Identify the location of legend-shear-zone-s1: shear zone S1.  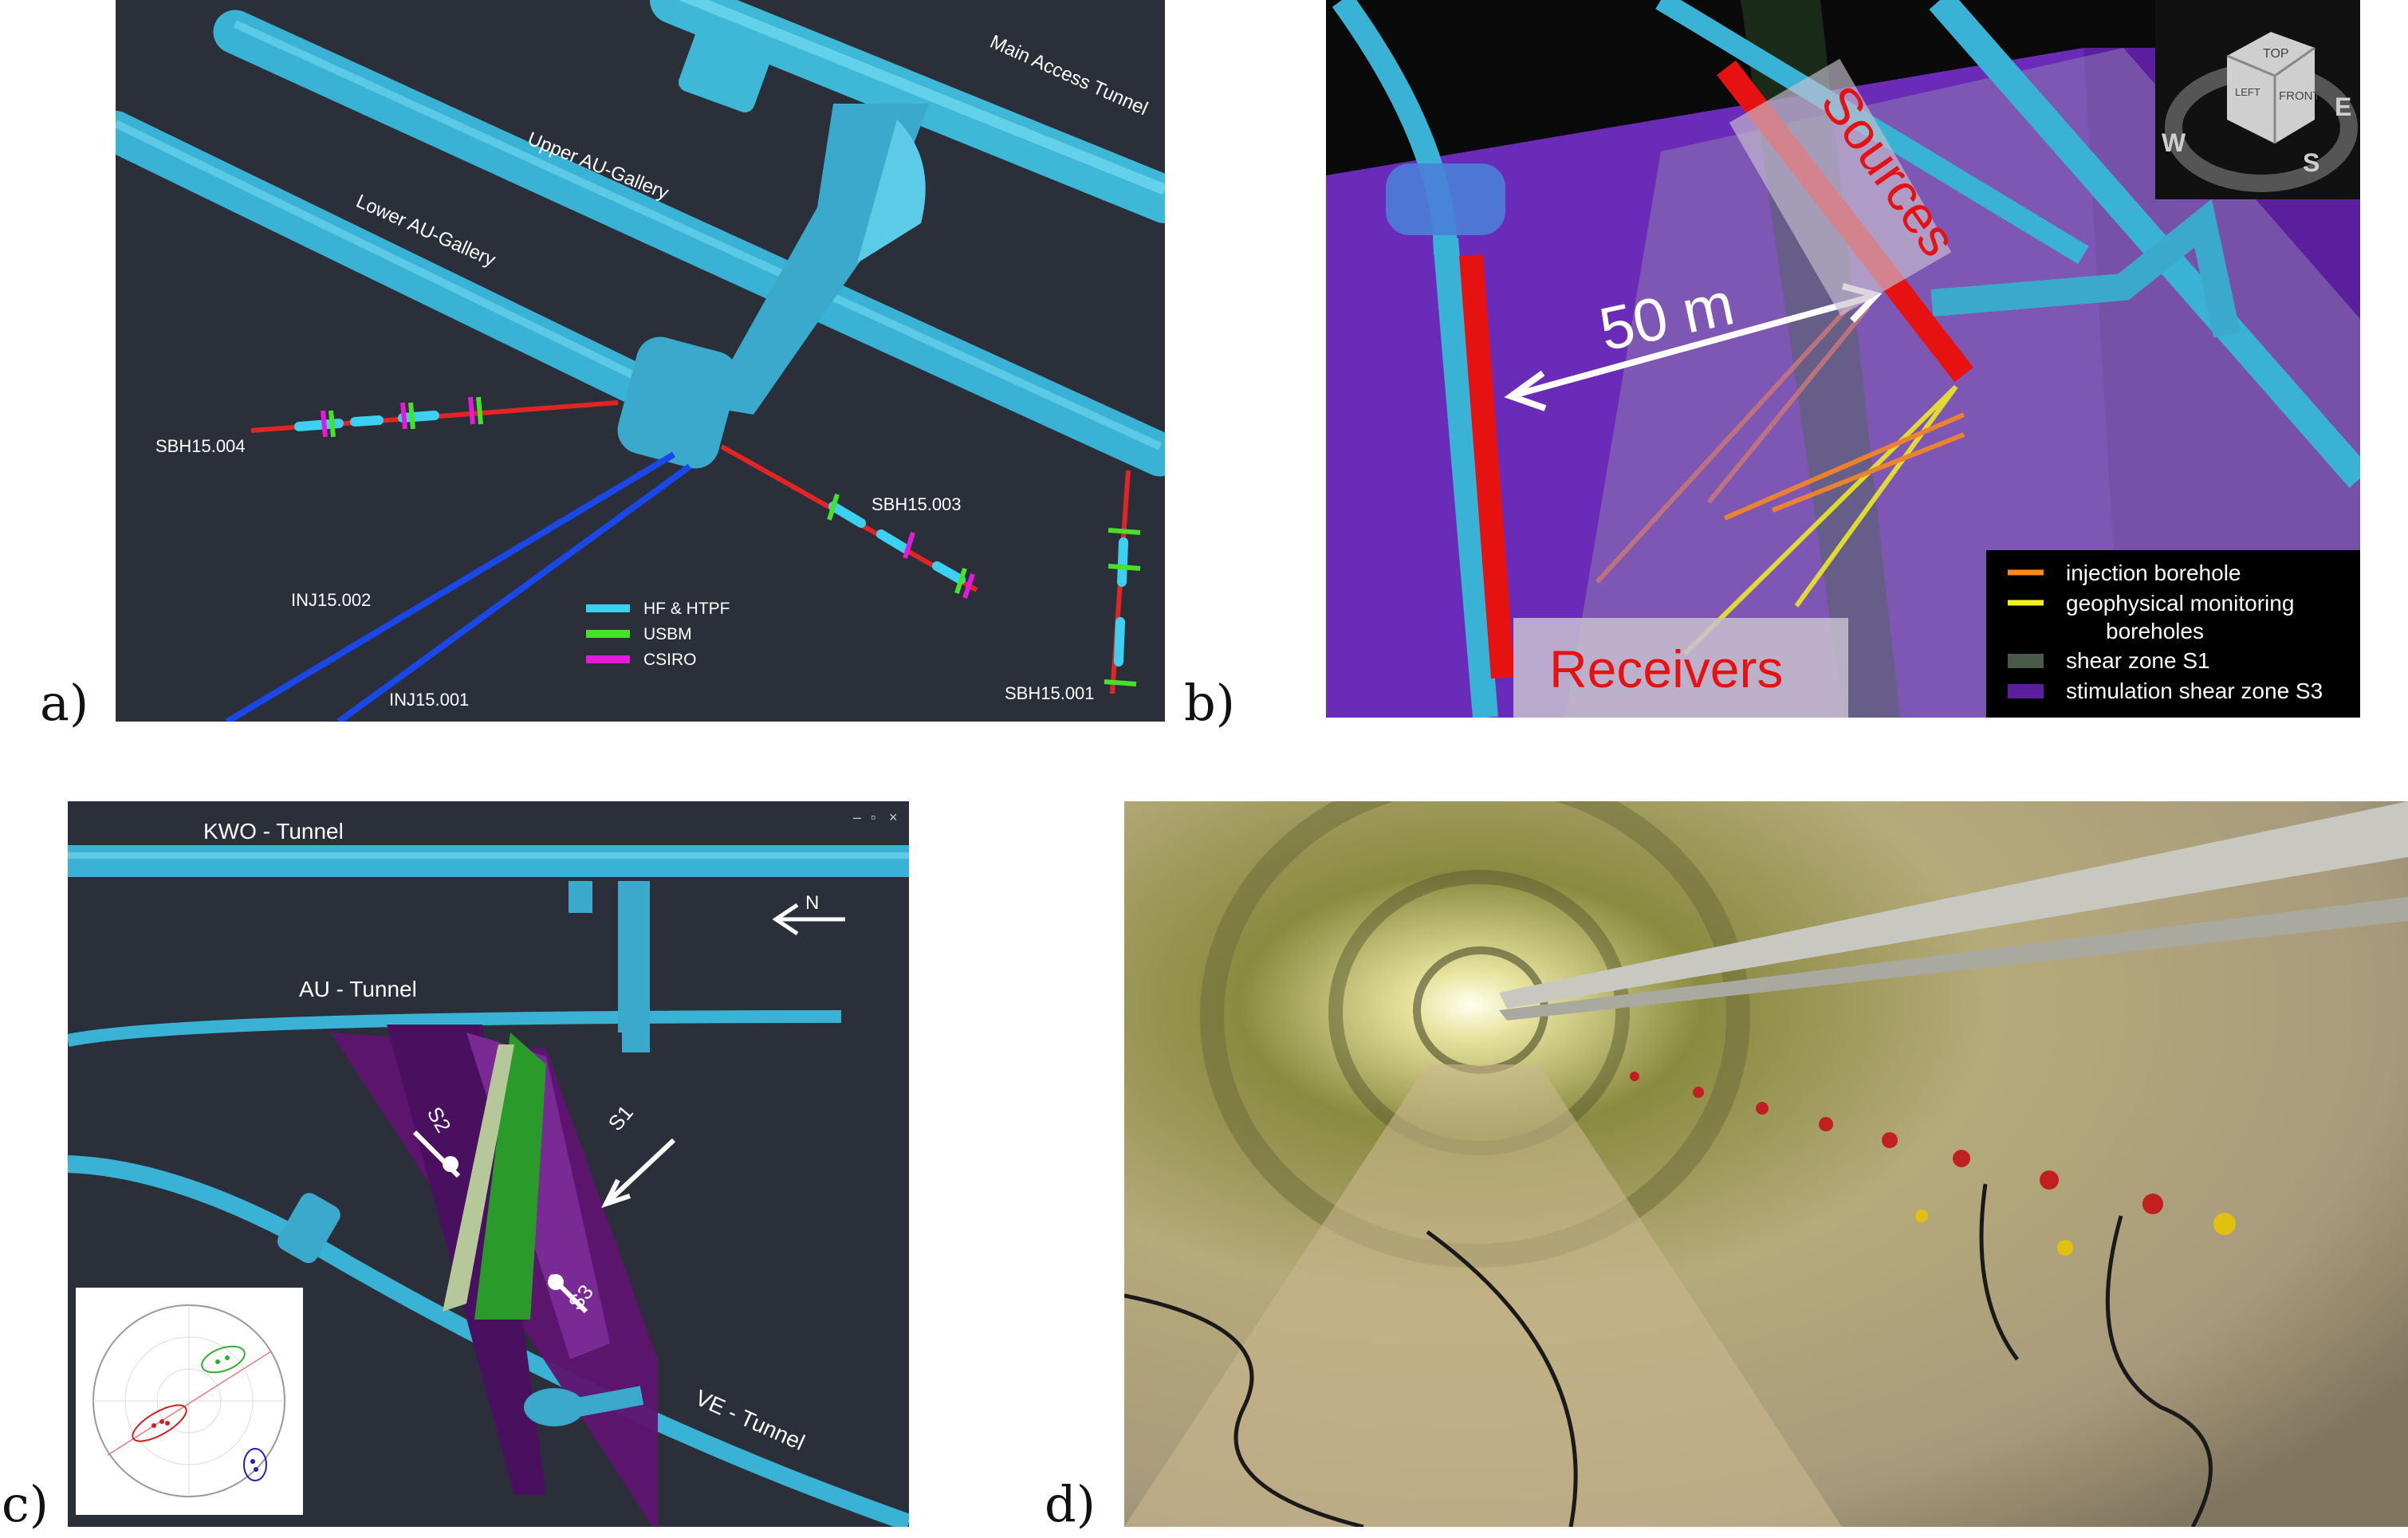
(2138, 660).